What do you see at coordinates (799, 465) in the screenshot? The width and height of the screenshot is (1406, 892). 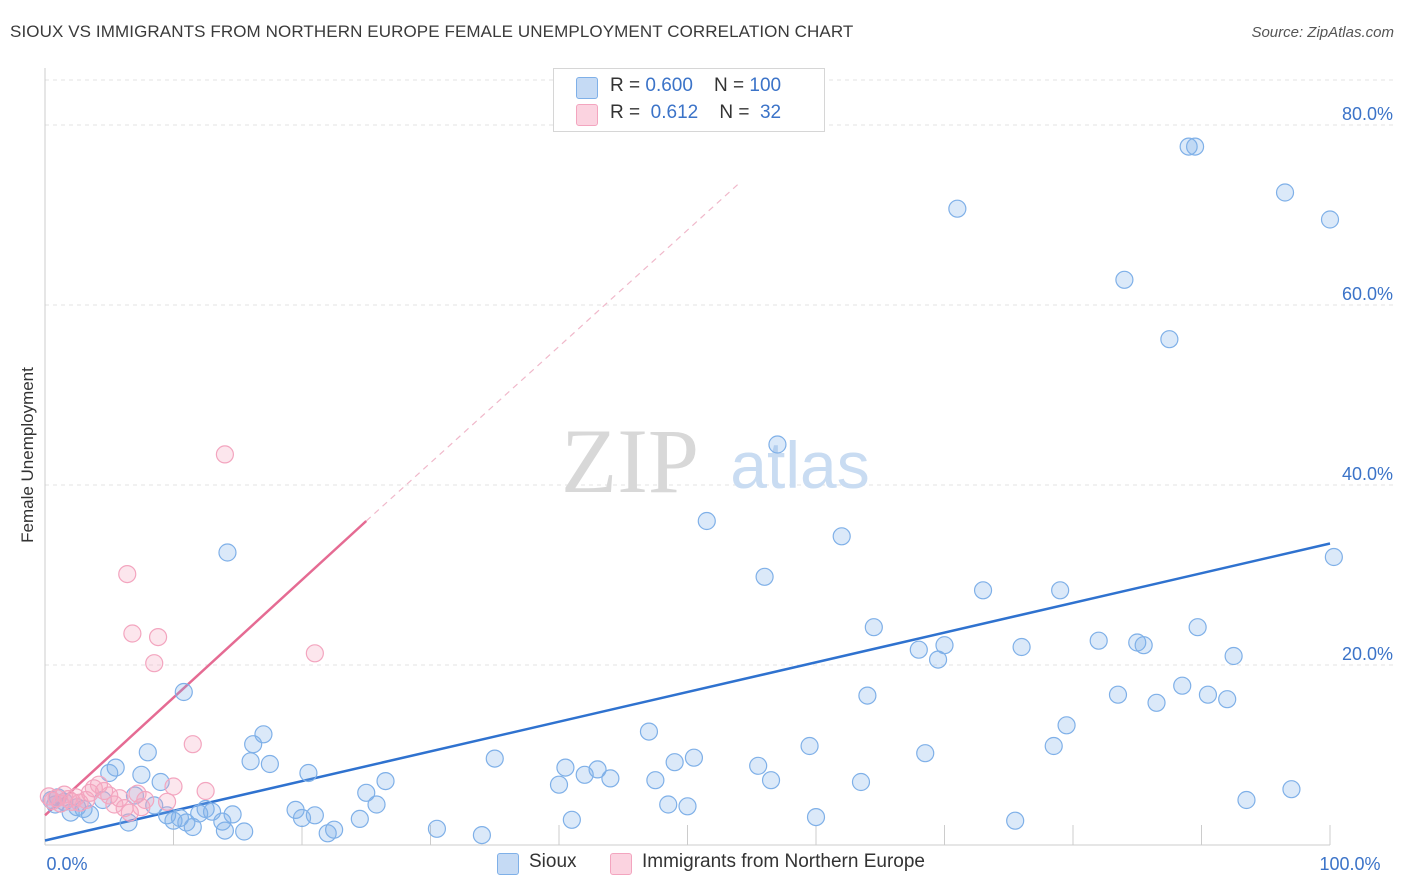 I see `watermark-atlas: atlas` at bounding box center [799, 465].